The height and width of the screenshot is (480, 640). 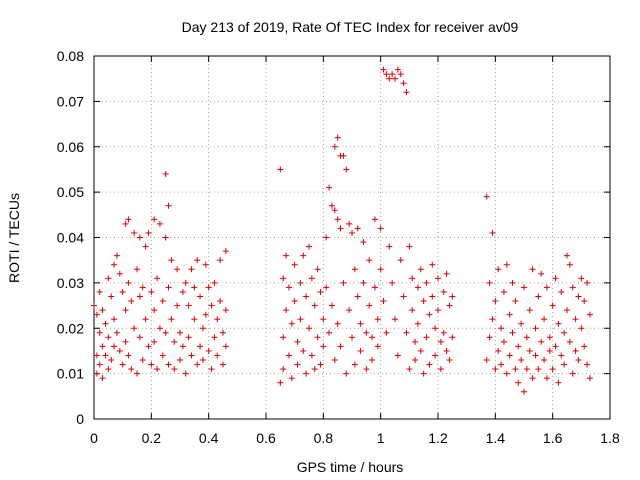 What do you see at coordinates (438, 438) in the screenshot?
I see `x-tick-label: 1.2` at bounding box center [438, 438].